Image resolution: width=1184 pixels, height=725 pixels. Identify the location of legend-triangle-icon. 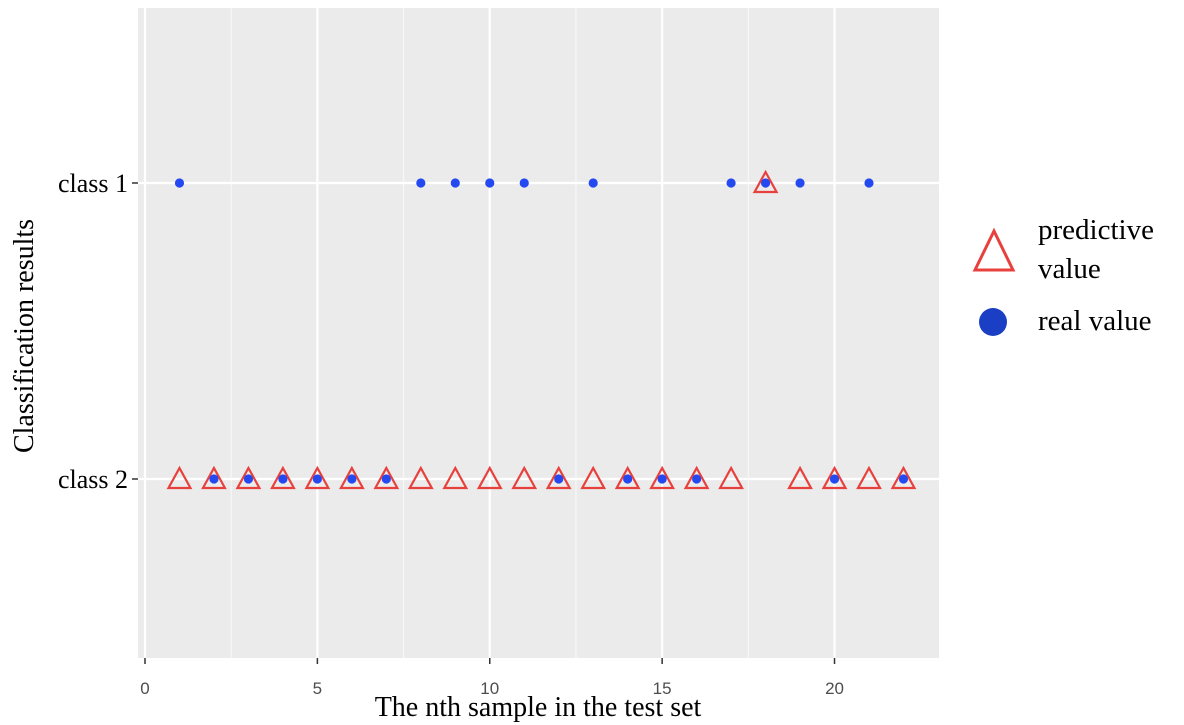
(994, 250).